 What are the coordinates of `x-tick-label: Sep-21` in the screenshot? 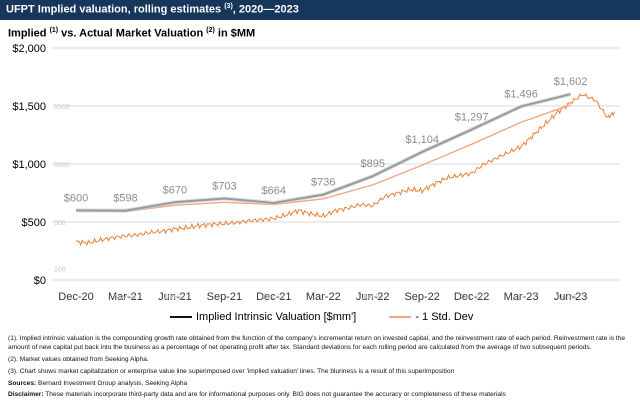 It's located at (224, 297).